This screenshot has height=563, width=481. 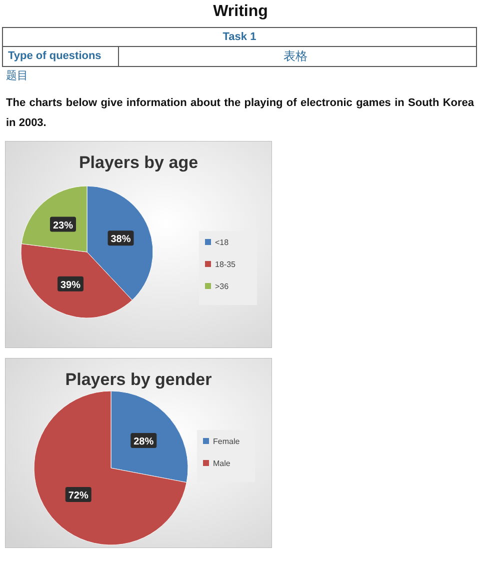 I want to click on legend-label: >36, so click(x=222, y=286).